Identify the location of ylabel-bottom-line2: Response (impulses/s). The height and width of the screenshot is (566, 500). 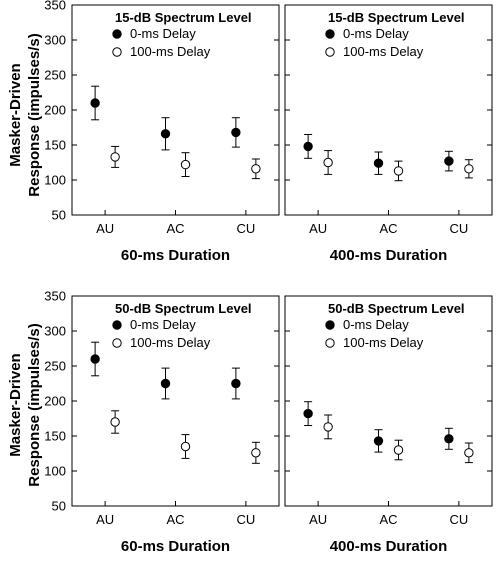
(34, 404).